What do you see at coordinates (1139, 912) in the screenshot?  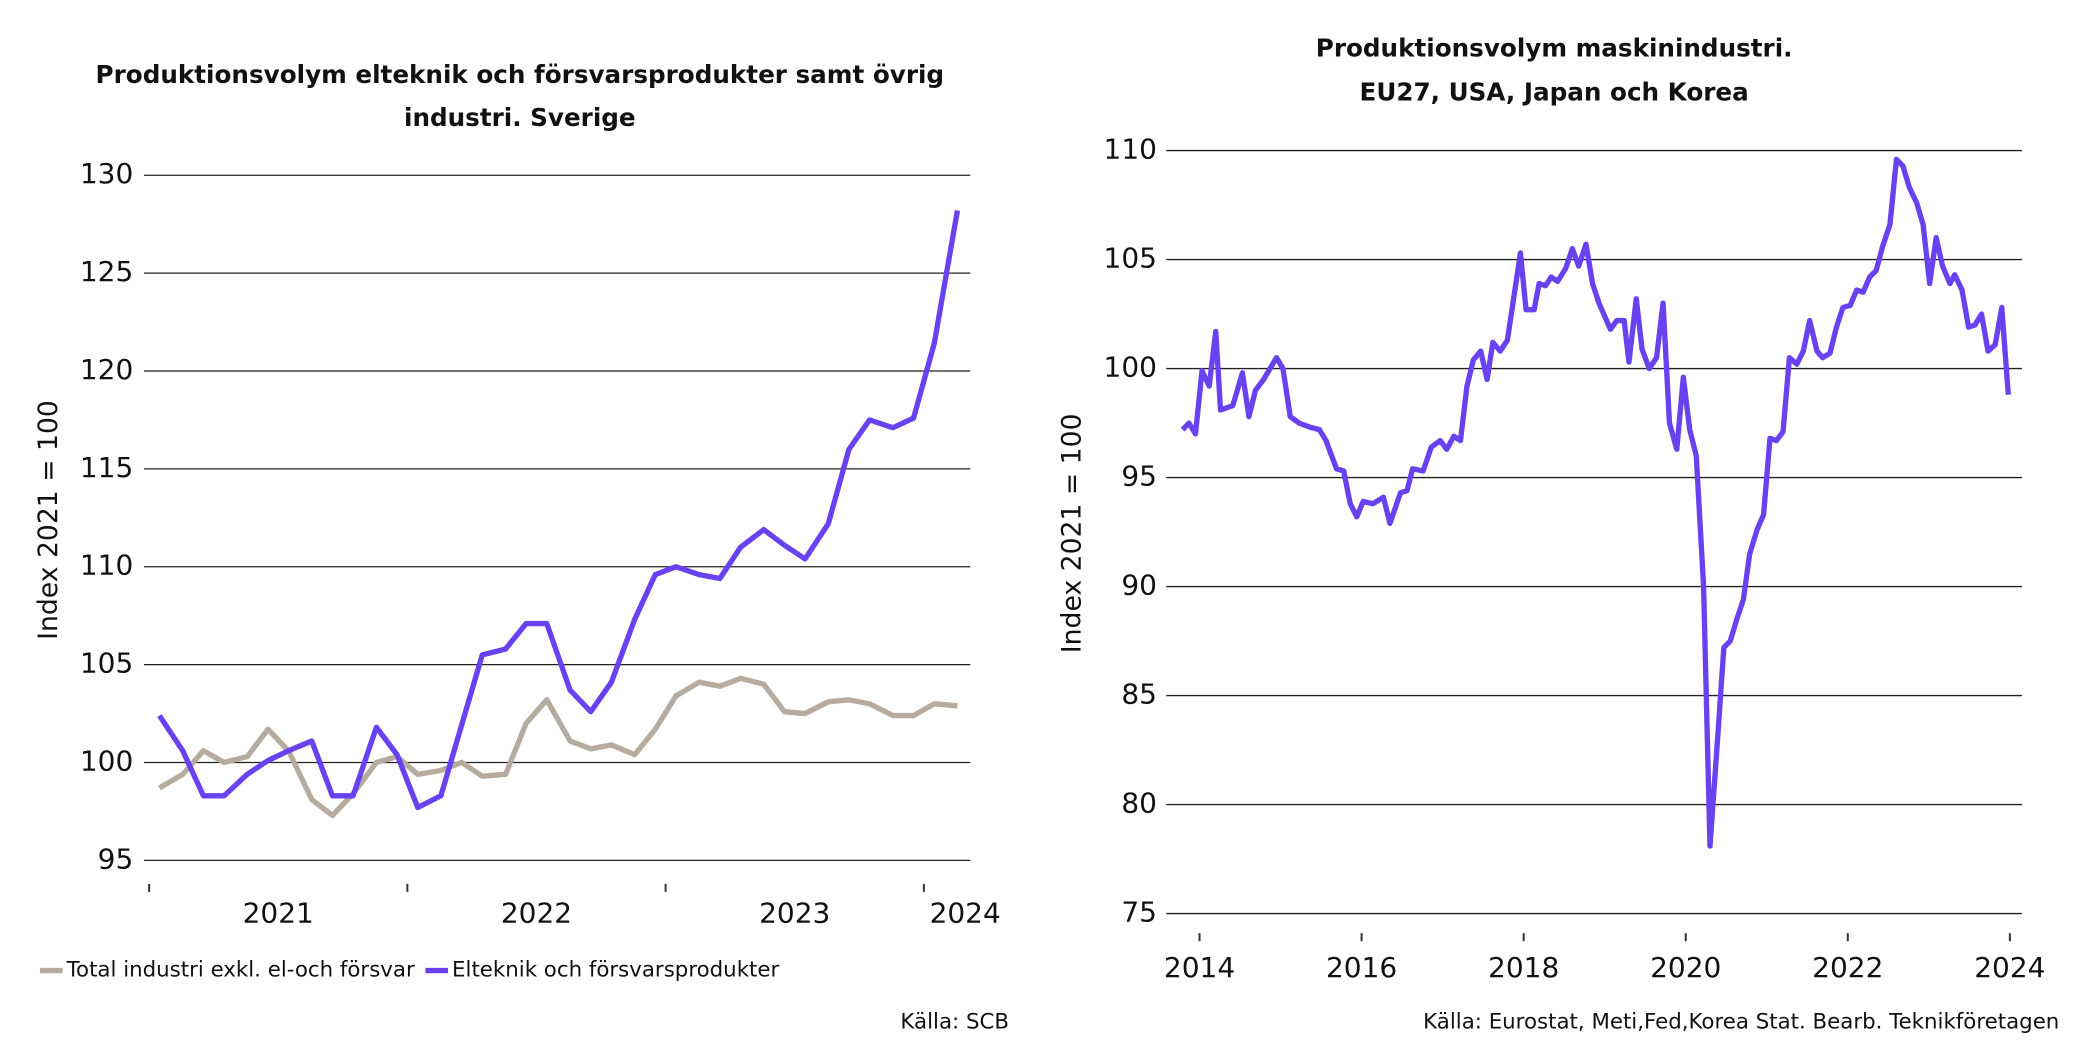 I see `y-tick-label: 75` at bounding box center [1139, 912].